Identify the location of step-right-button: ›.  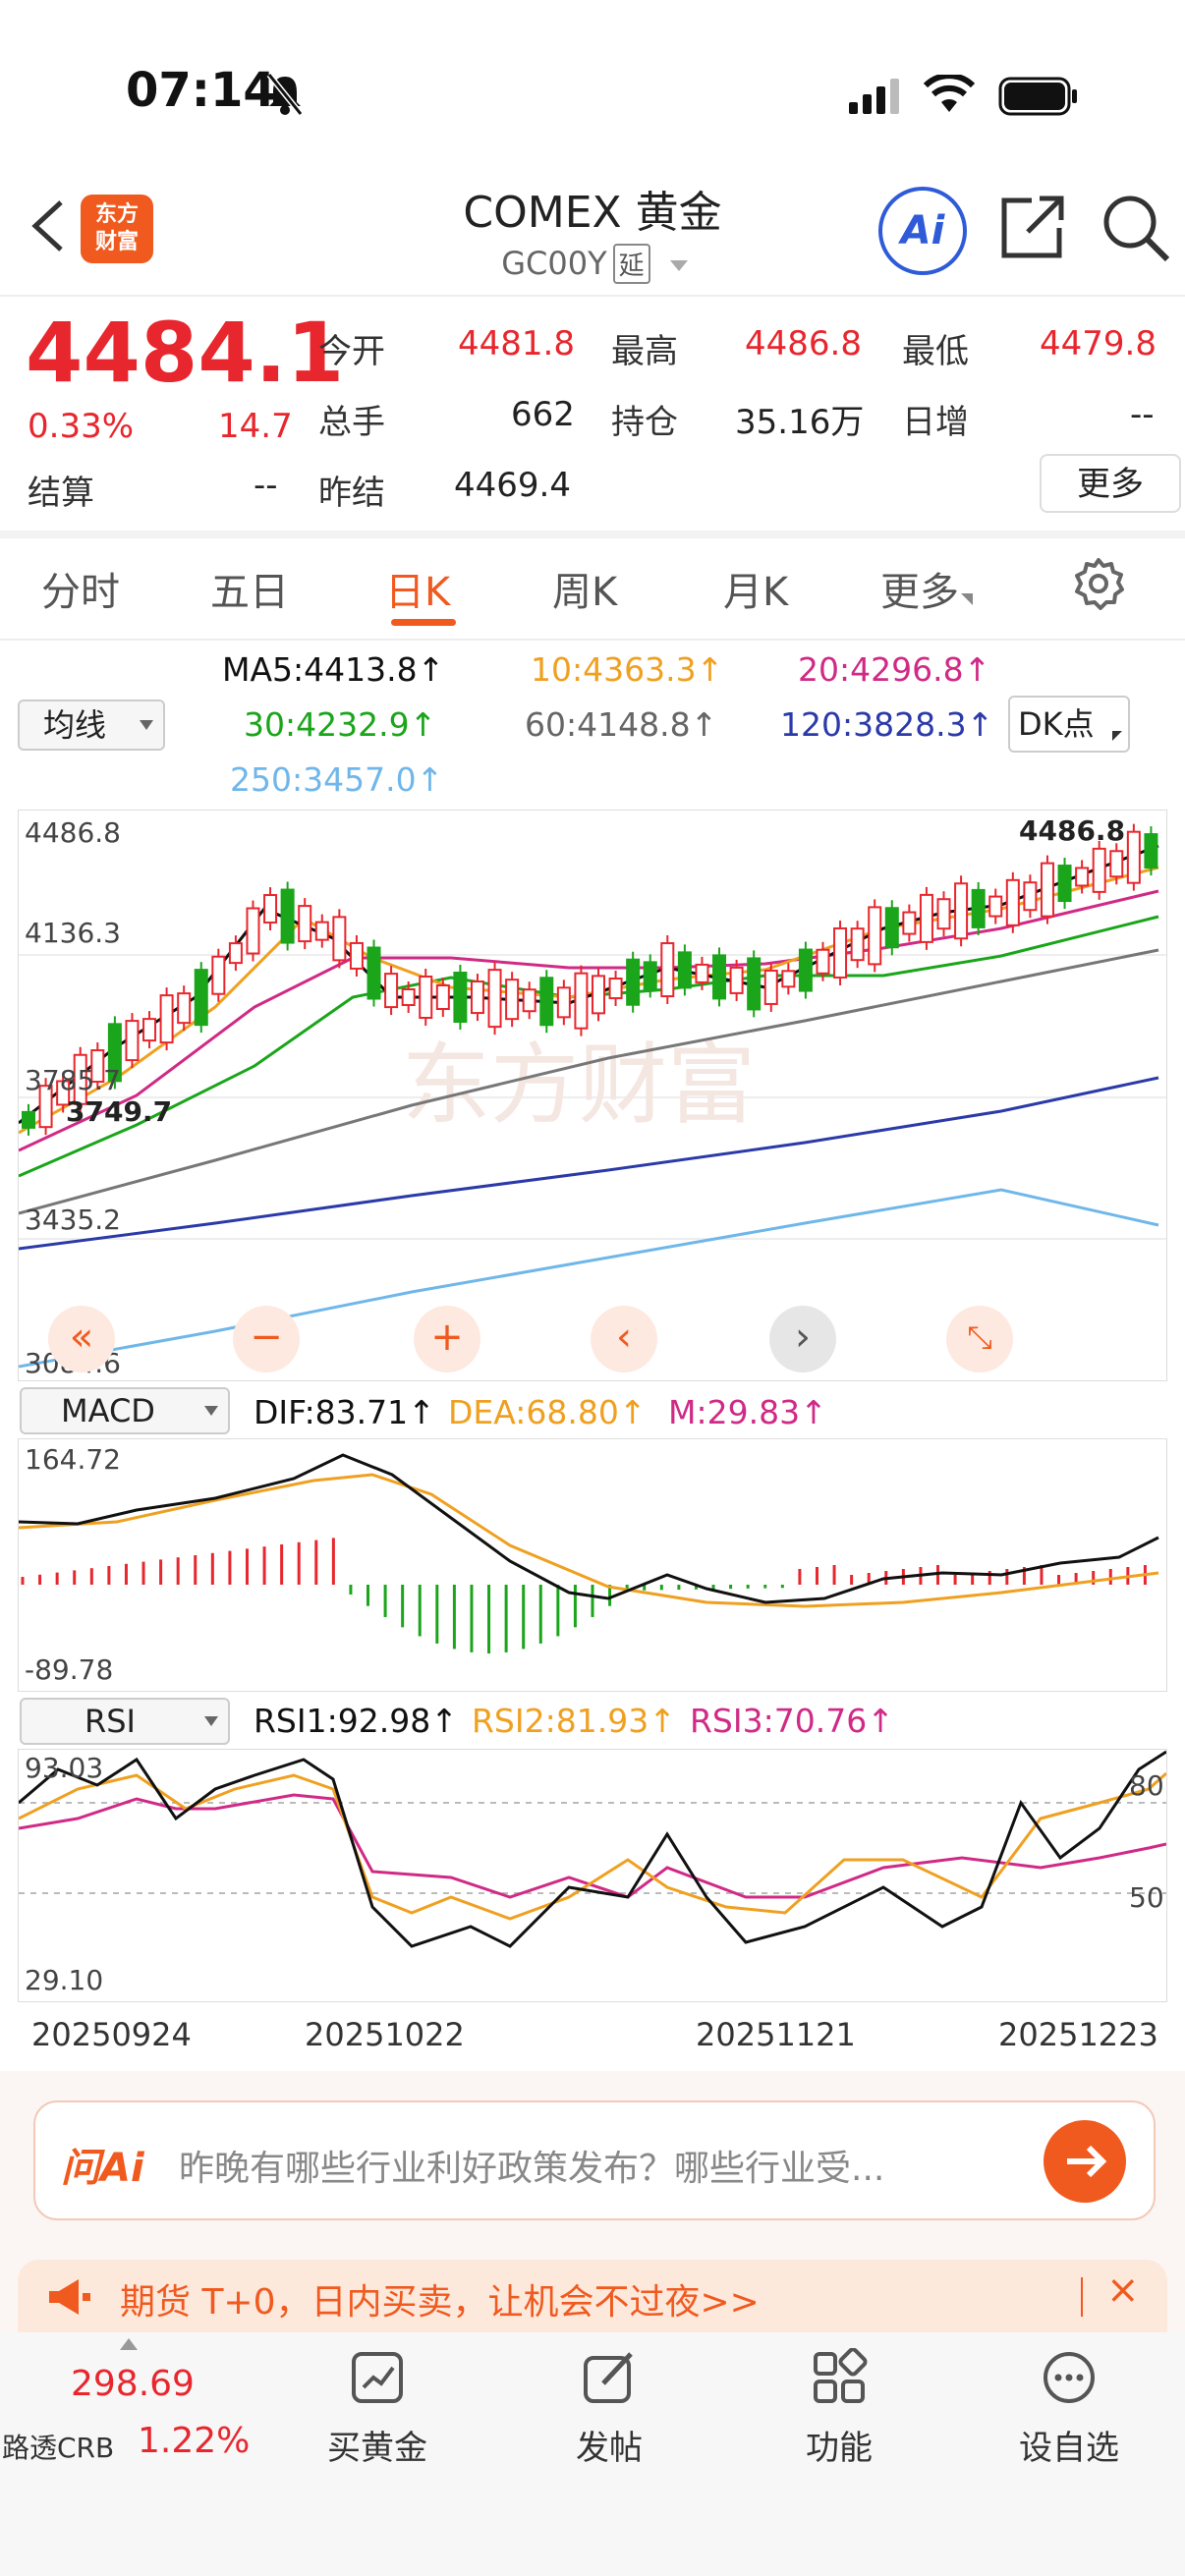
(803, 1339).